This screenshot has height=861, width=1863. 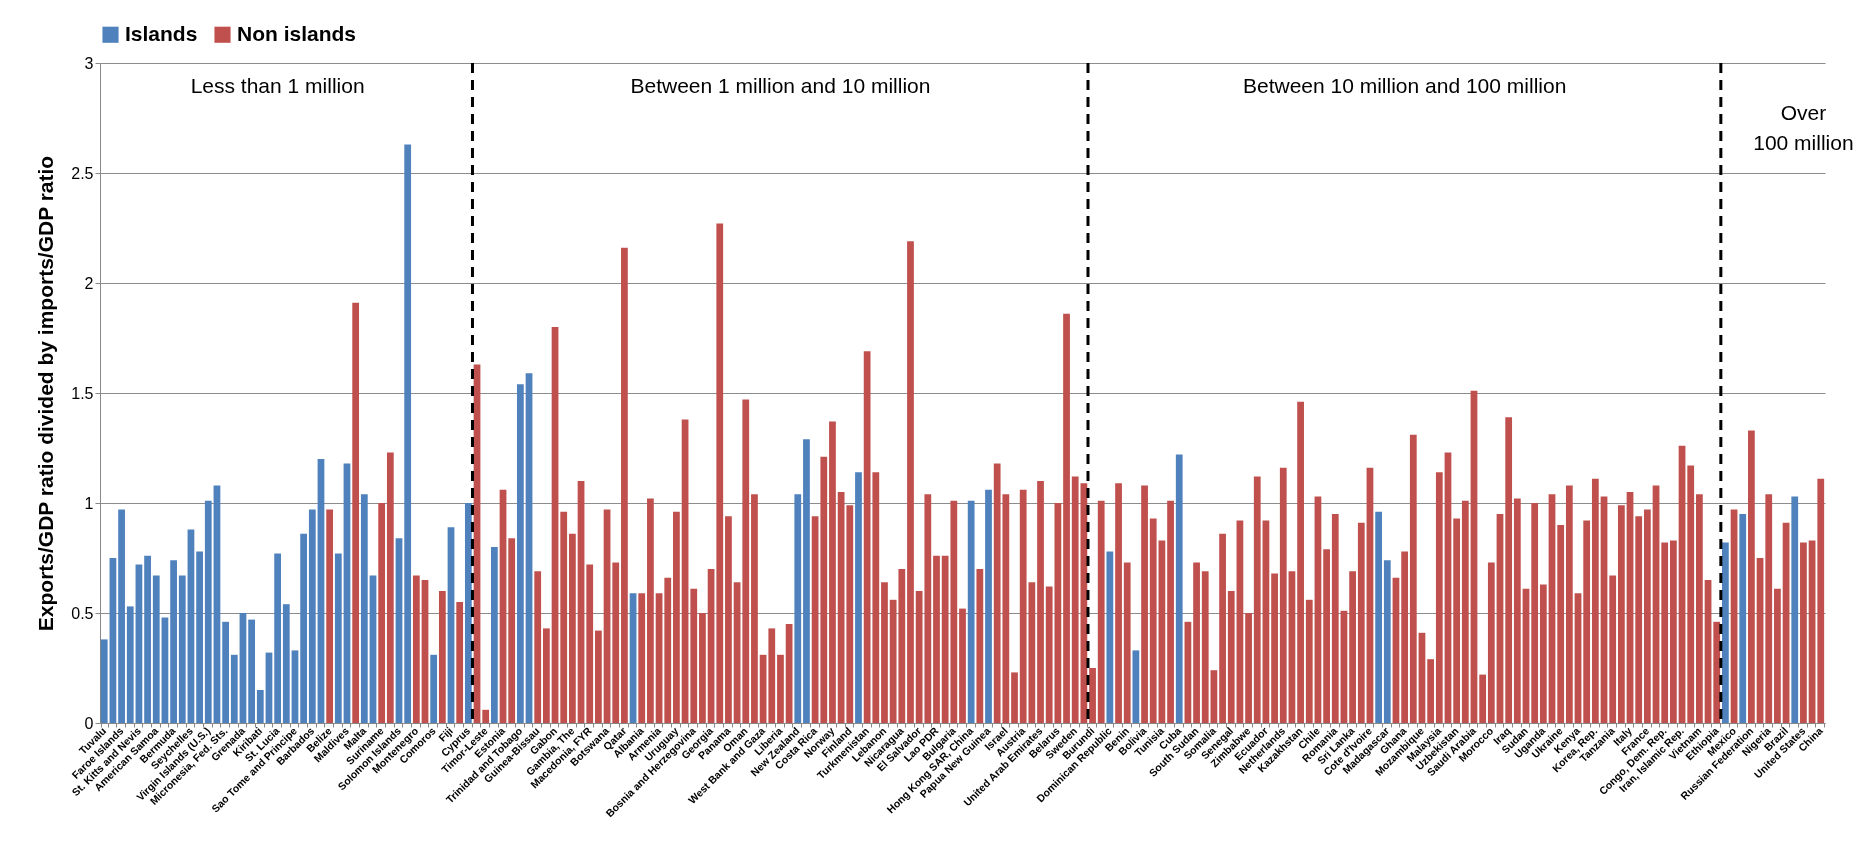 I want to click on y-tick-label: 2.5, so click(x=82, y=173).